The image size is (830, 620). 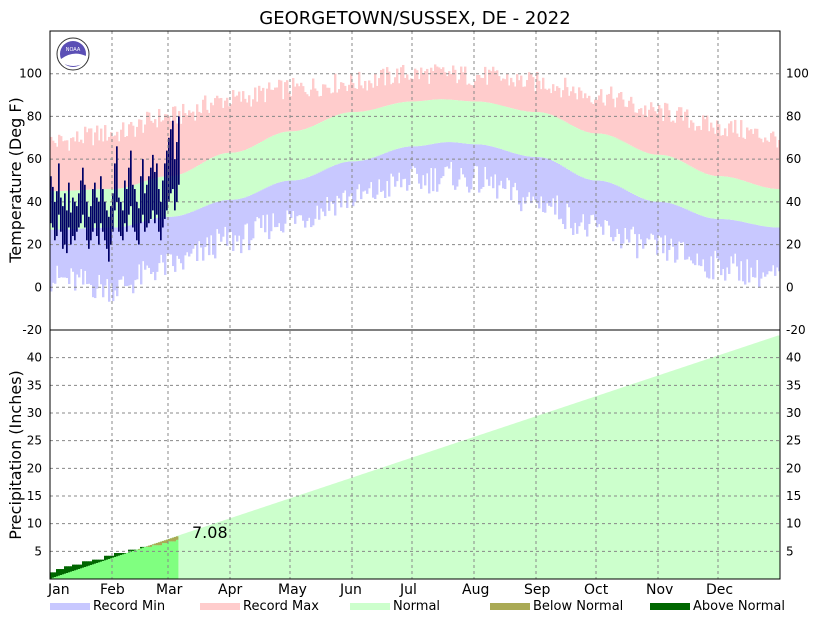 I want to click on temp-tick-right: 20, so click(x=793, y=245).